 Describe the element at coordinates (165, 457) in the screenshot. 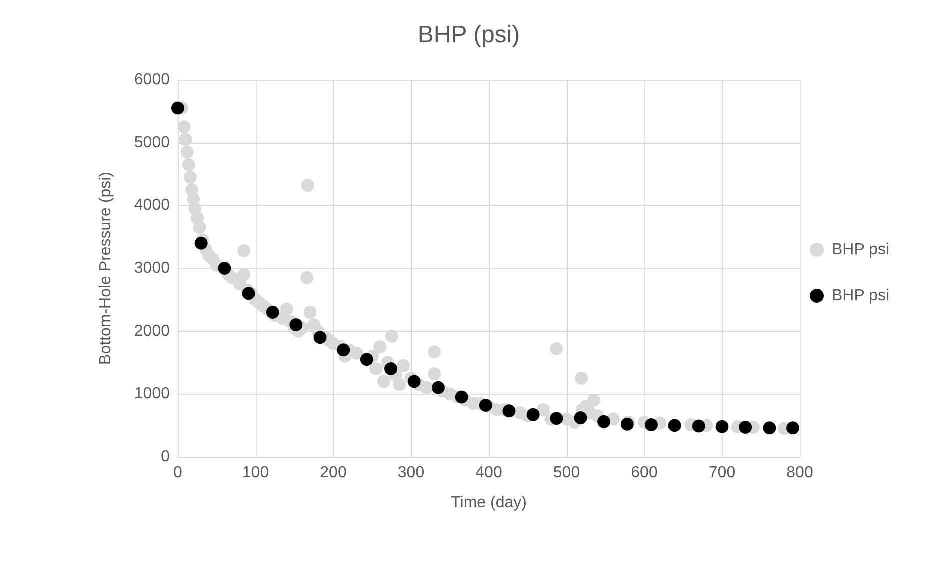

I see `y-tick-label: 0` at that location.